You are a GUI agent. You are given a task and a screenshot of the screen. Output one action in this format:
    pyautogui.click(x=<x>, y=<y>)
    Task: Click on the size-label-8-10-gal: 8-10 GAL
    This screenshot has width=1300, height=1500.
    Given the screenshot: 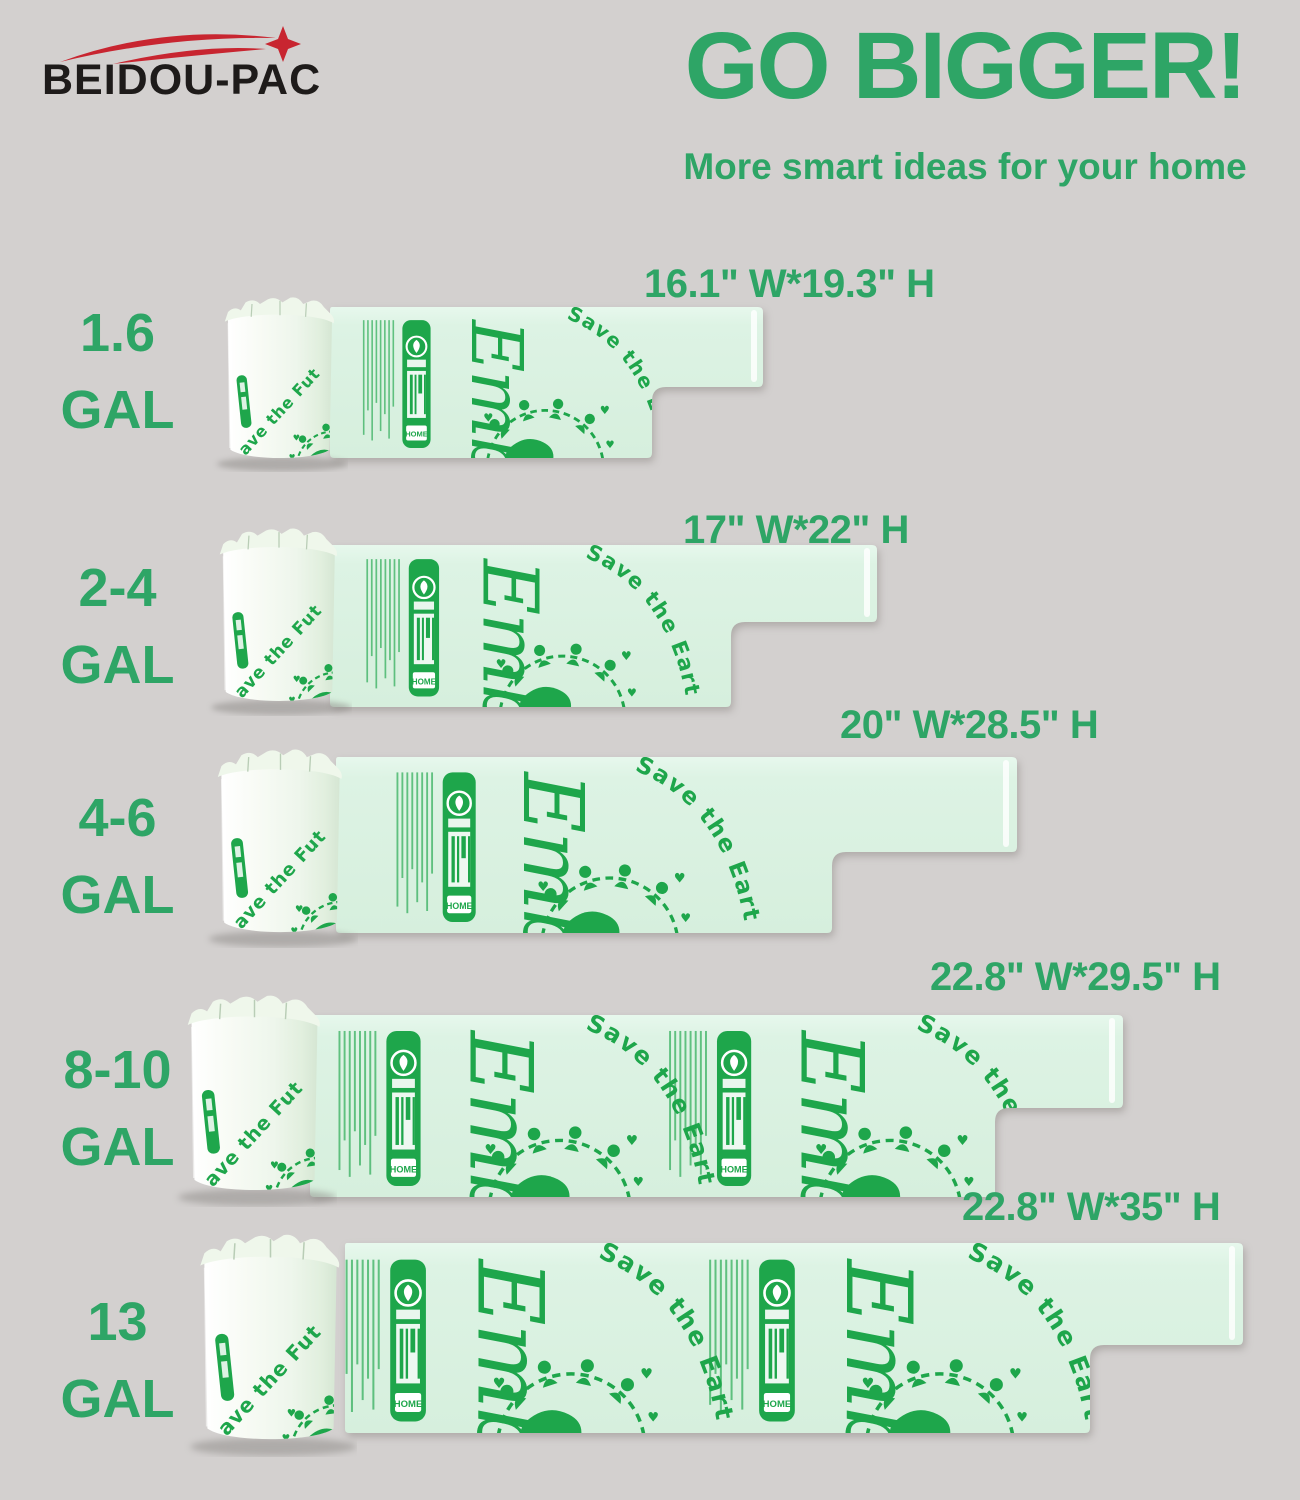 What is the action you would take?
    pyautogui.click(x=117, y=1108)
    